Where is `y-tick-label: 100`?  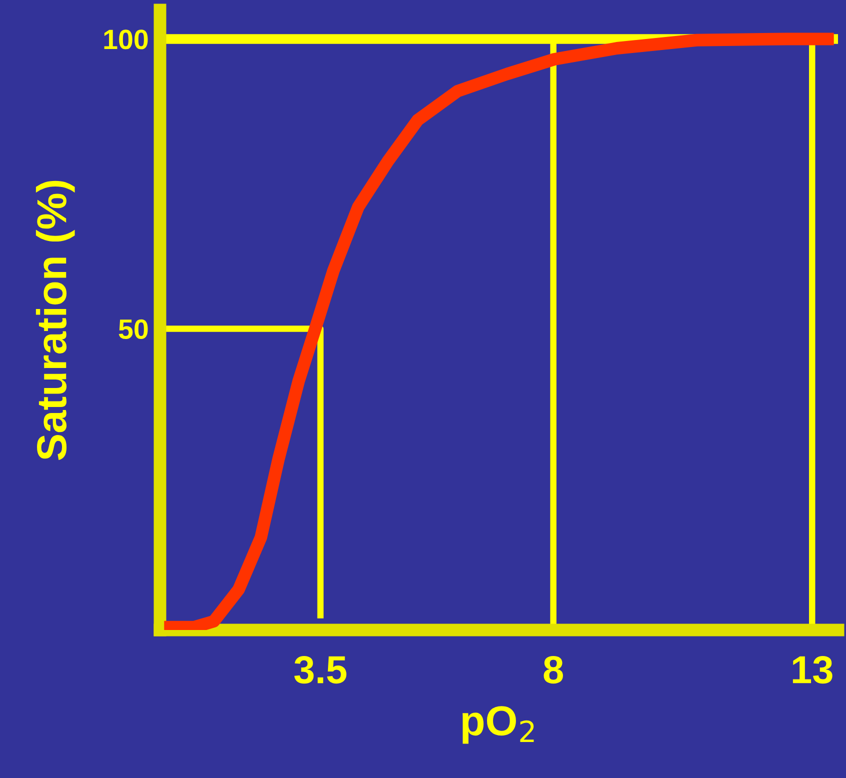 y-tick-label: 100 is located at coordinates (126, 40).